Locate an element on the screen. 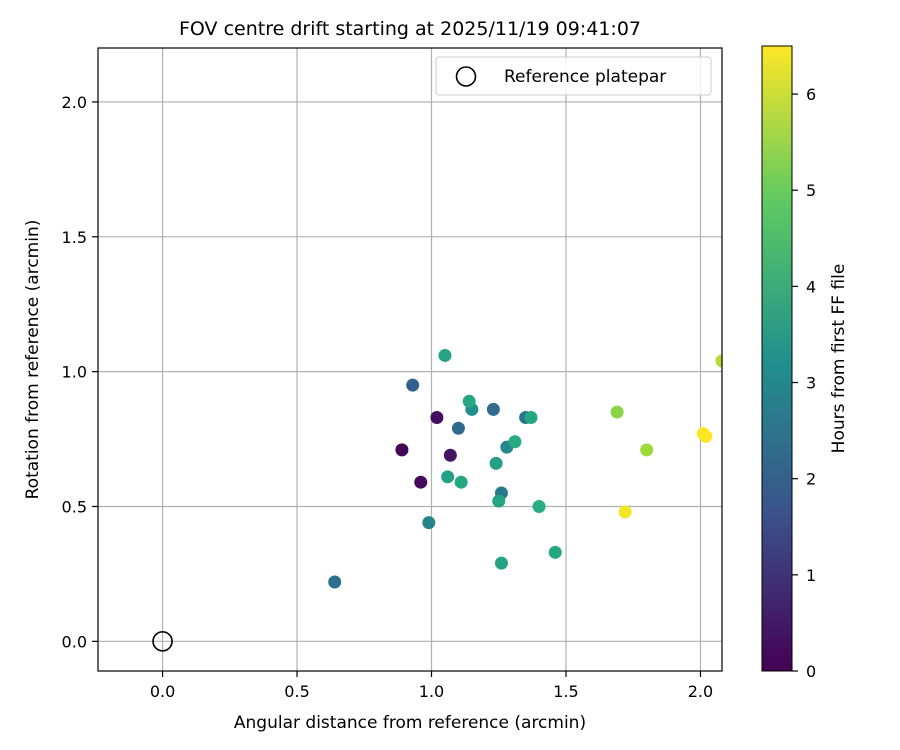 This screenshot has width=900, height=750. colorbar-tick-label: 0 is located at coordinates (811, 671).